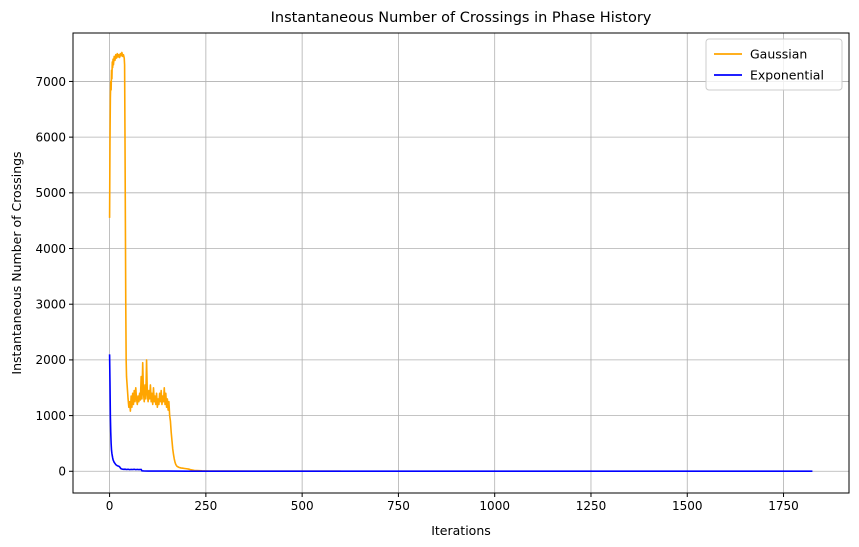 The image size is (859, 547). What do you see at coordinates (783, 506) in the screenshot?
I see `x-tick-label: 1750` at bounding box center [783, 506].